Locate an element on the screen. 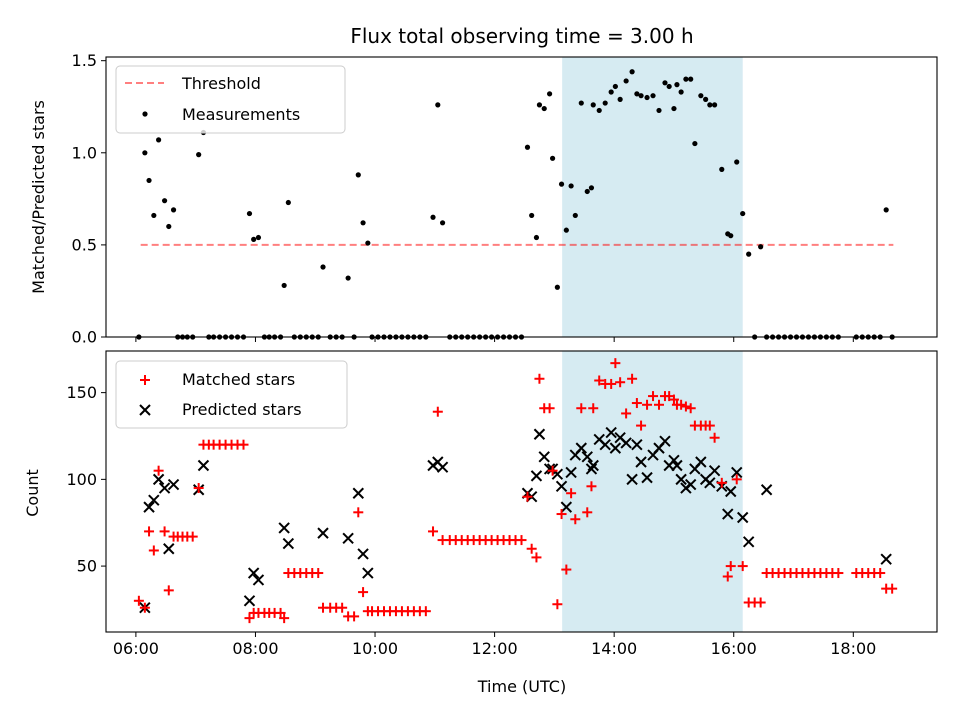 The width and height of the screenshot is (960, 720). ratio-y-tick-label: 1.0 is located at coordinates (84, 152).